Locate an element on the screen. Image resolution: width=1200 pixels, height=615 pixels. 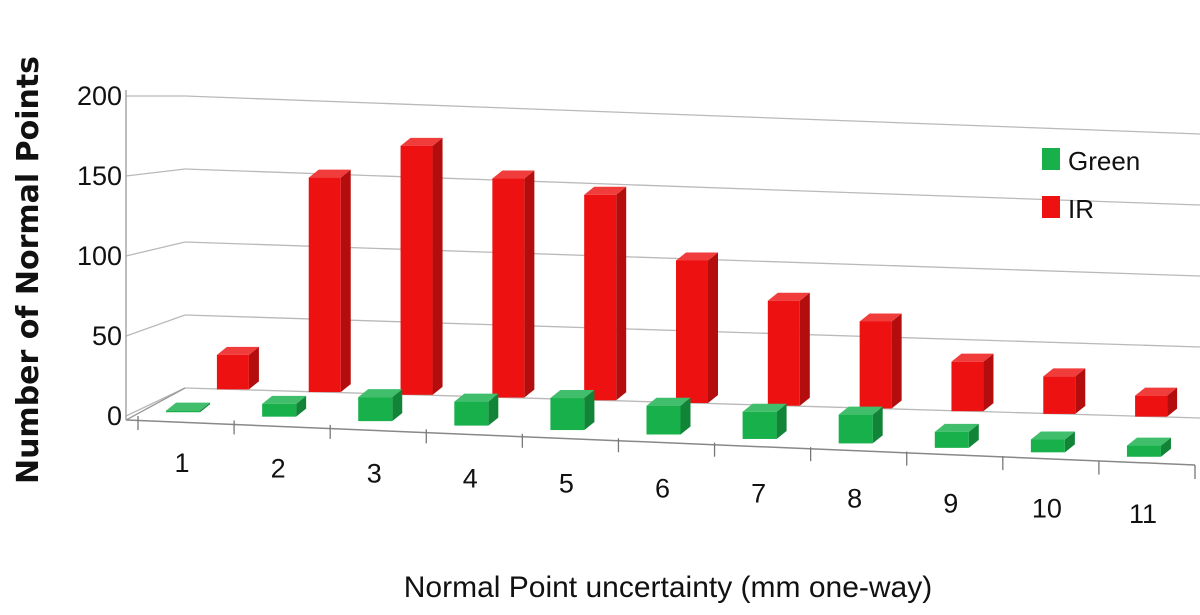
x-axis-line is located at coordinates (660, 442).